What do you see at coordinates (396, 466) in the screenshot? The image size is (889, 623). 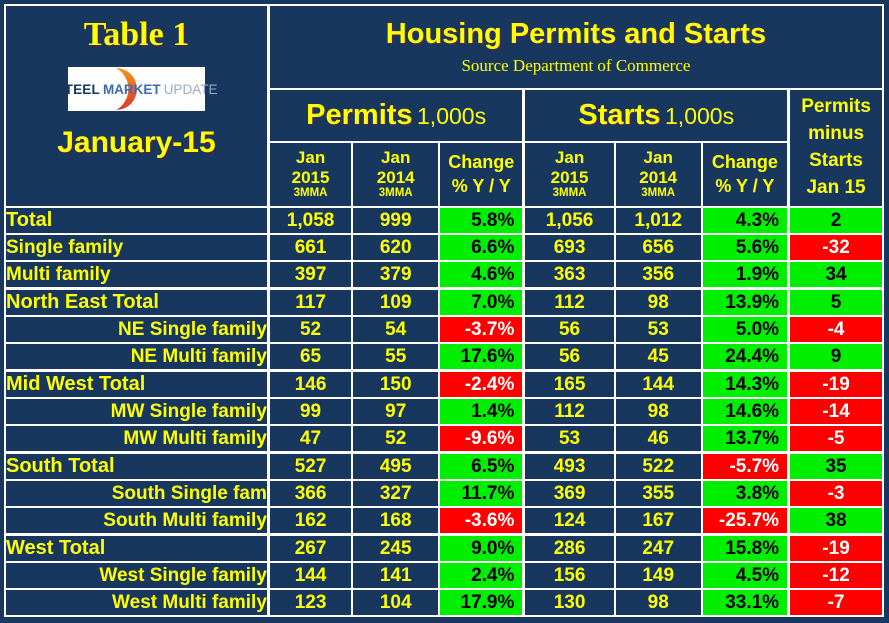 I see `permits-2014-value: 495` at bounding box center [396, 466].